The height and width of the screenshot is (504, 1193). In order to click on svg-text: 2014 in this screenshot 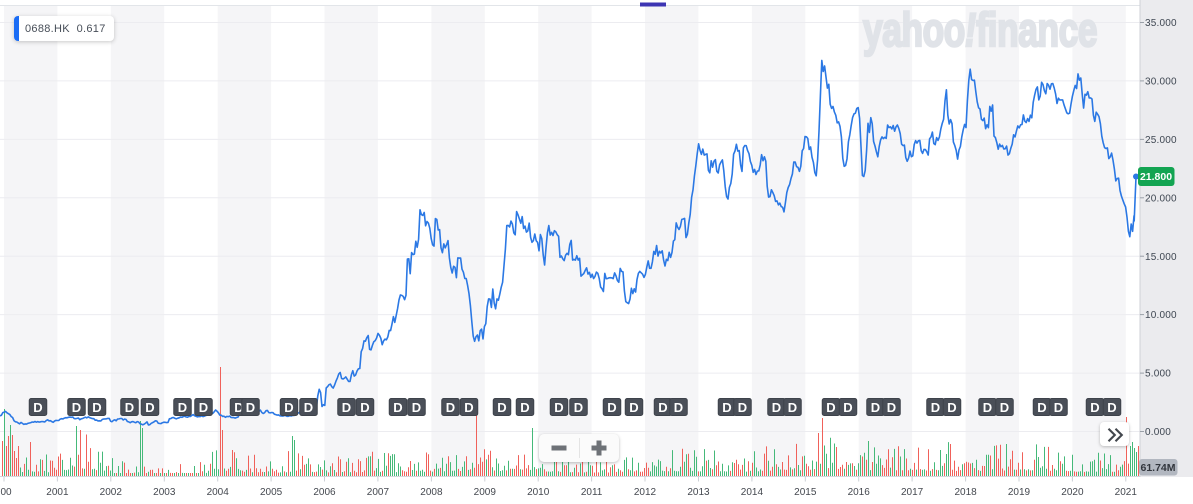, I will do `click(752, 492)`.